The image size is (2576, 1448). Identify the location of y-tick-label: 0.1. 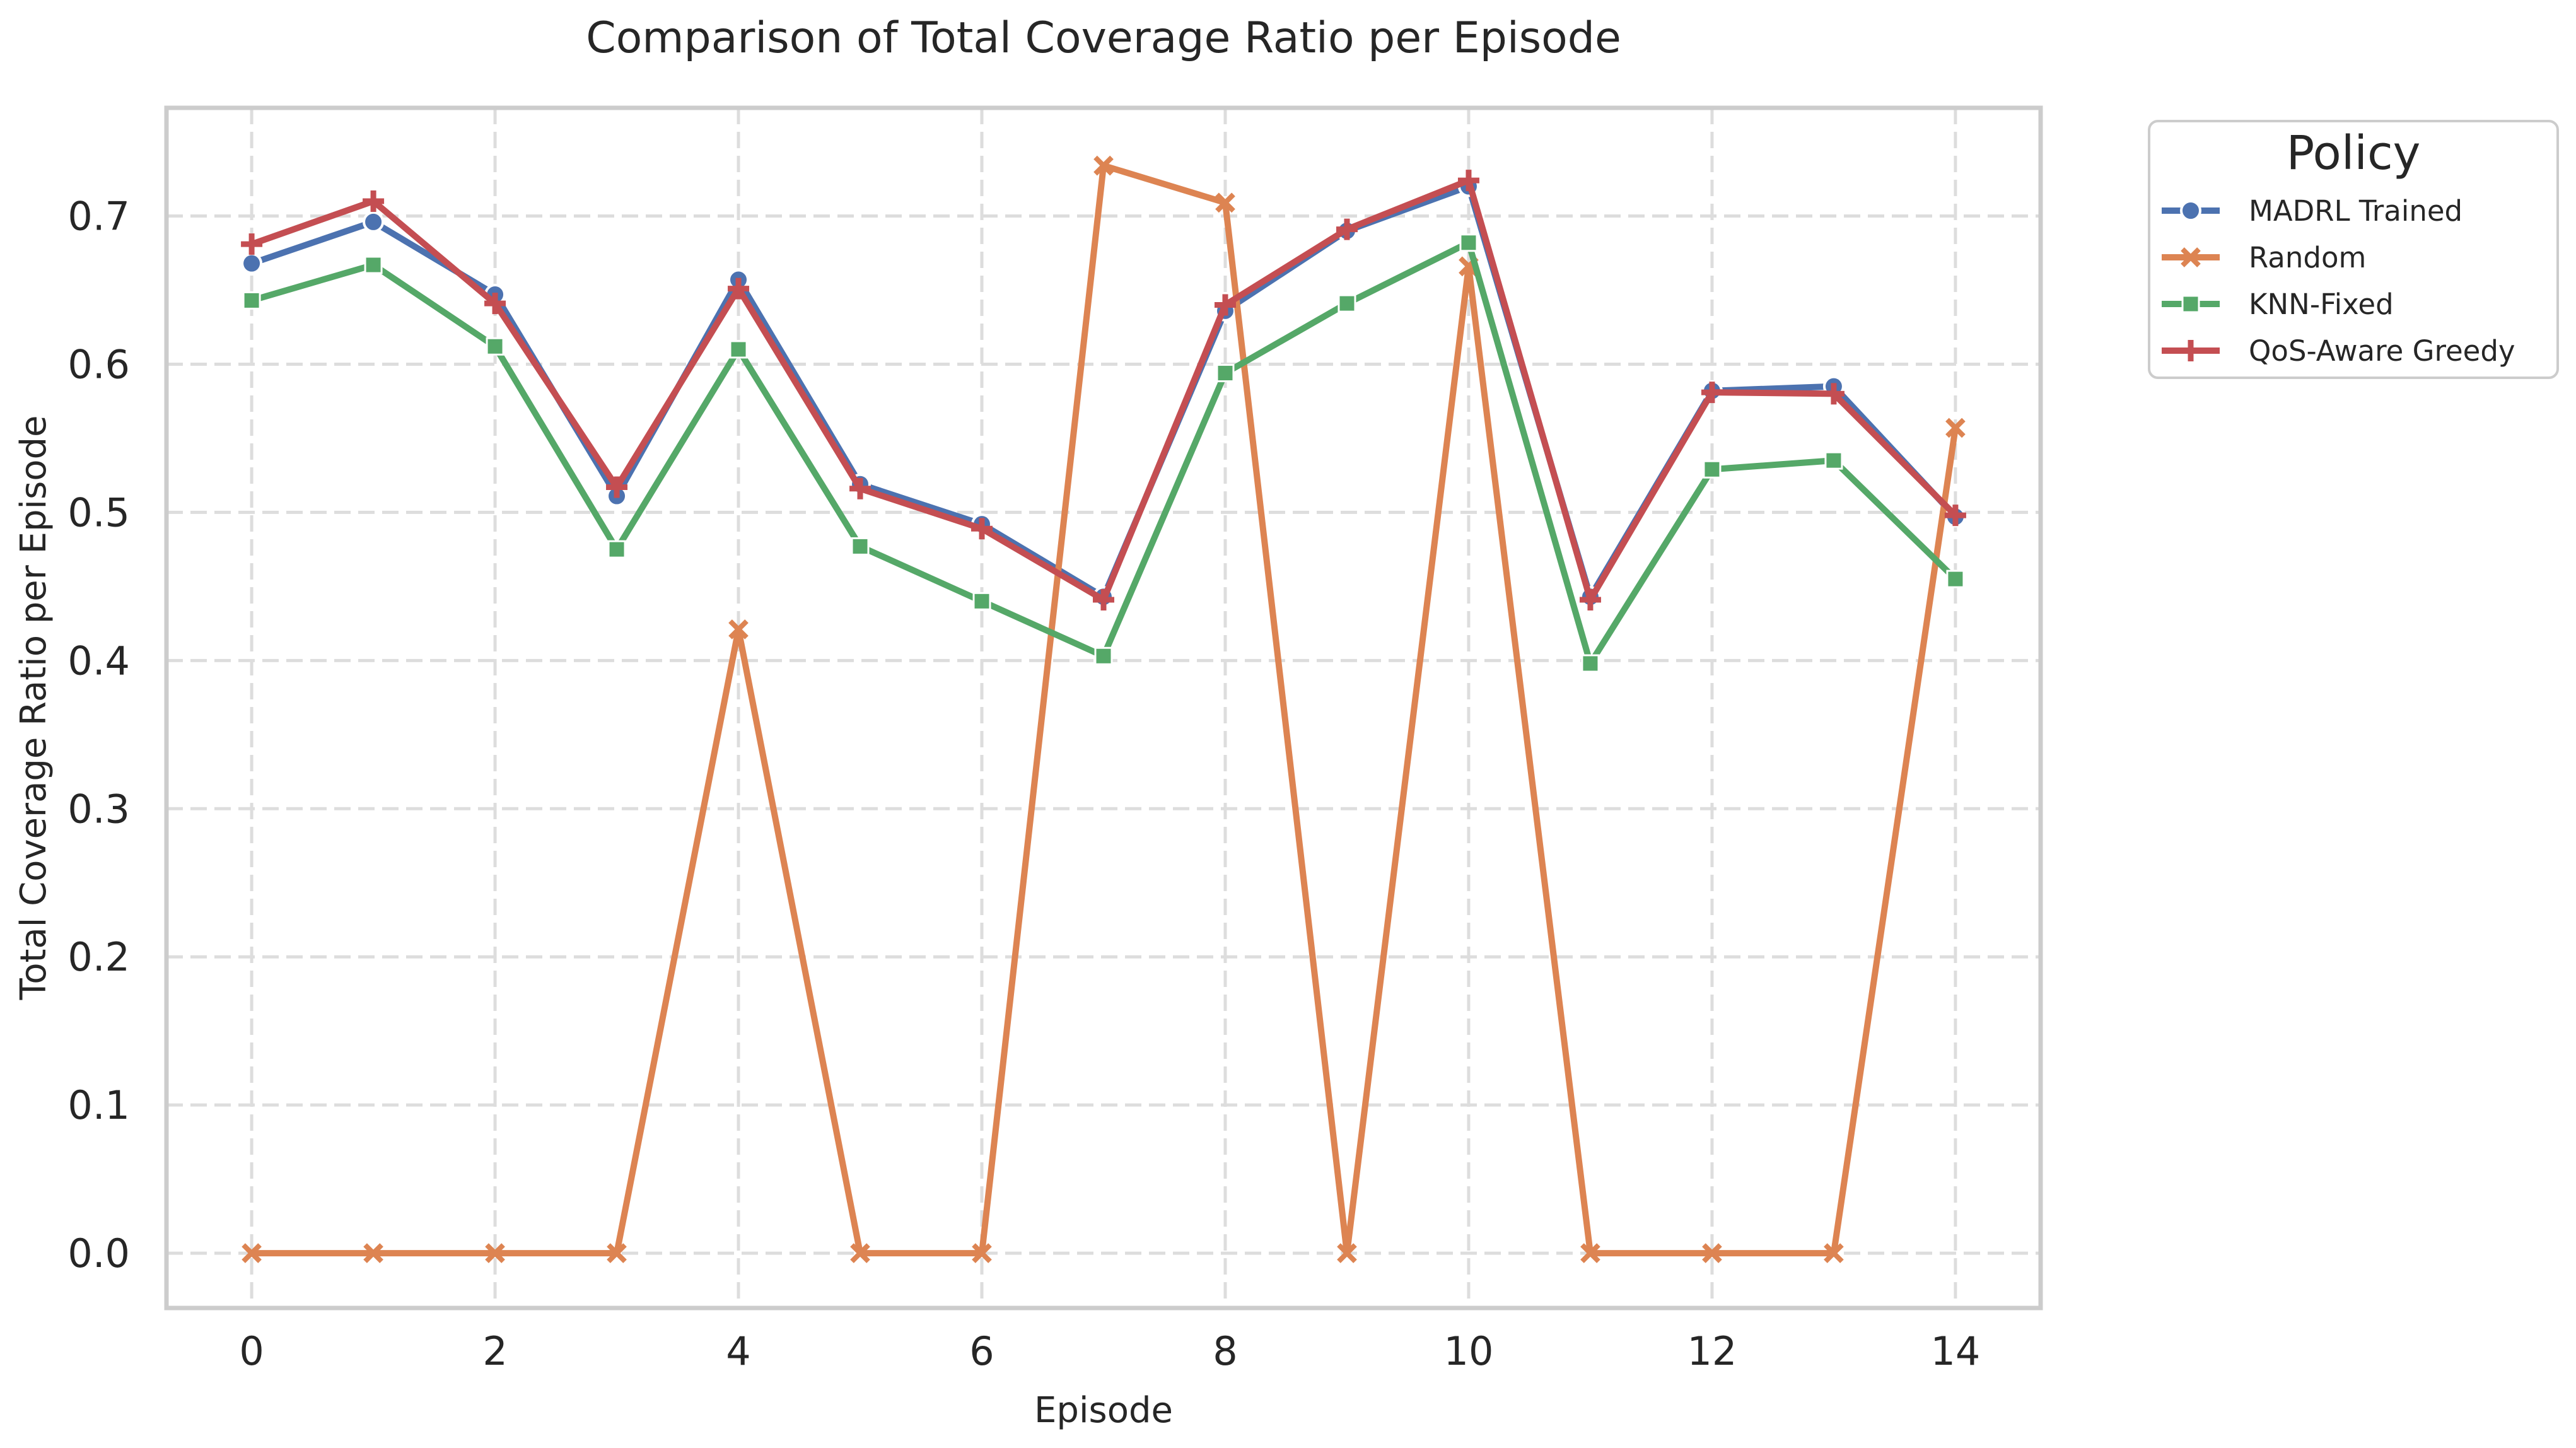
(99, 1105).